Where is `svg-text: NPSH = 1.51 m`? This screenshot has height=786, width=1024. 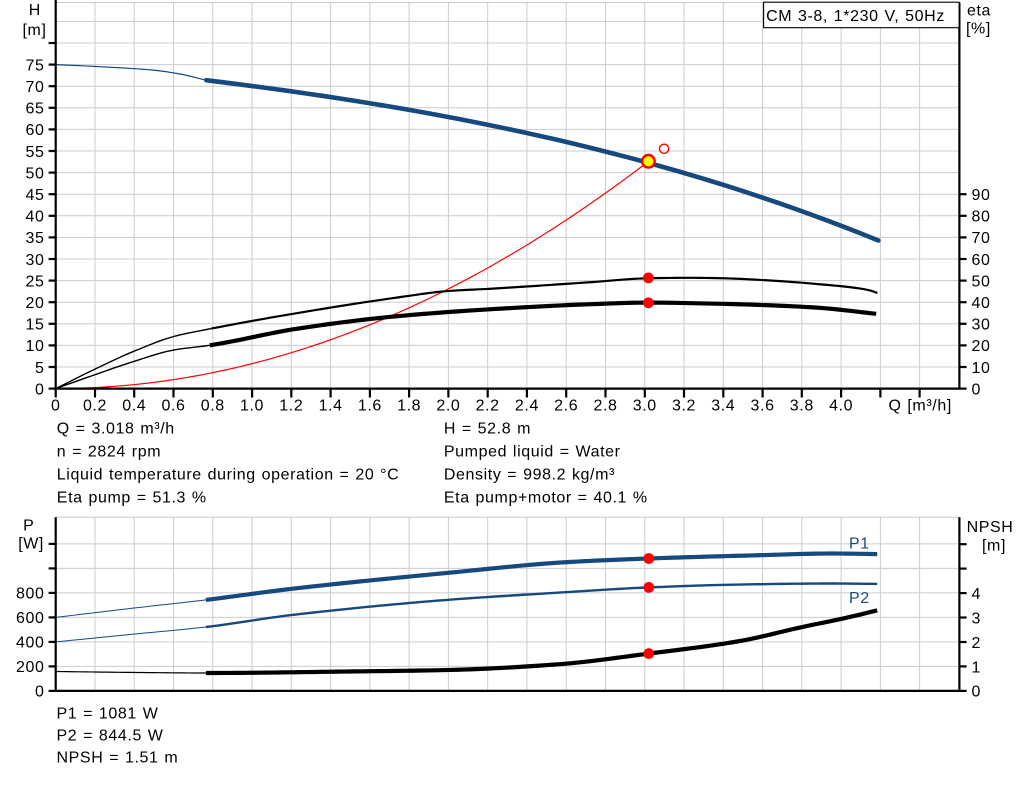
svg-text: NPSH = 1.51 m is located at coordinates (118, 757).